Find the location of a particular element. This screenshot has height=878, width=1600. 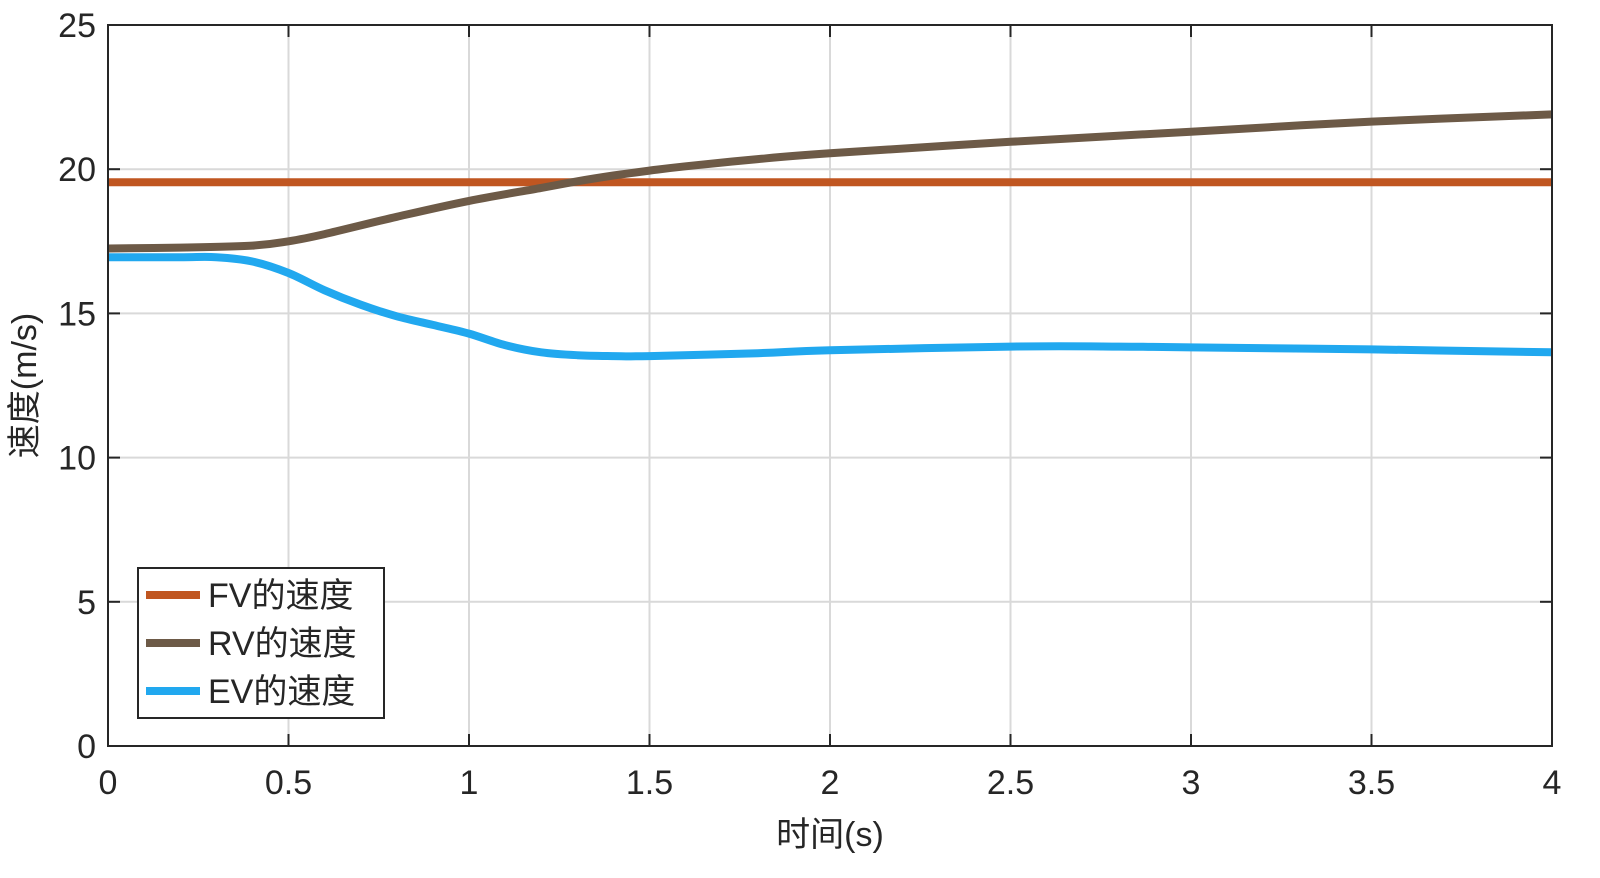

legend-label: RV的速度 is located at coordinates (282, 644).